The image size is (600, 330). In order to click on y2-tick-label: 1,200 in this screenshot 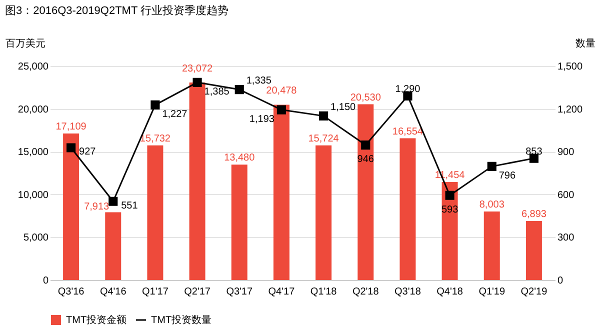, I will do `click(570, 110)`.